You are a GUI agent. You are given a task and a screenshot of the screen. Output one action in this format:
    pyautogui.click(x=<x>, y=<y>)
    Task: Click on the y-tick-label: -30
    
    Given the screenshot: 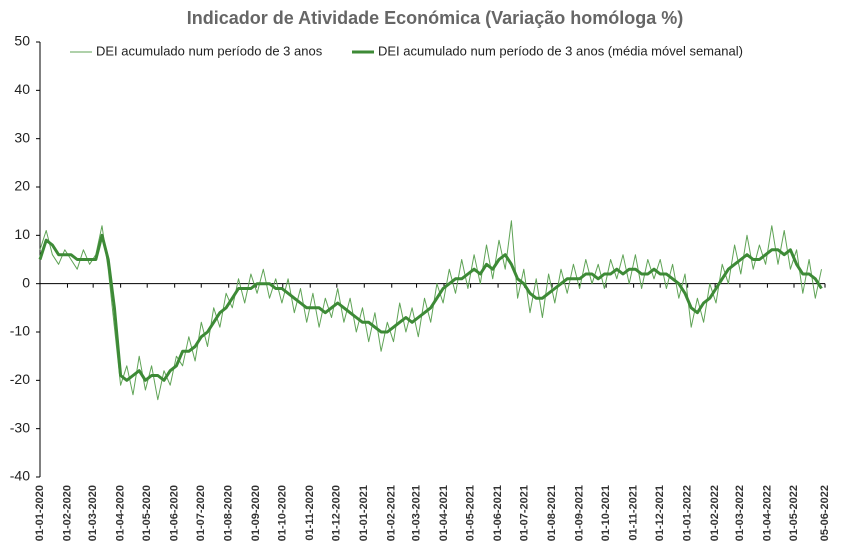 What is the action you would take?
    pyautogui.click(x=20, y=427)
    